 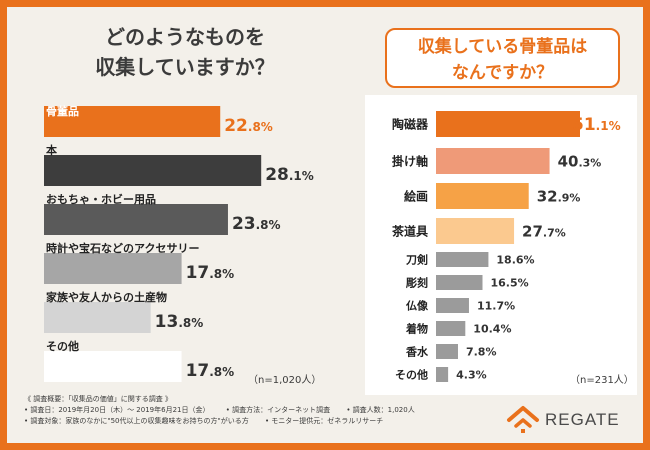 I want to click on left-value-label-5-int: 17, so click(x=198, y=371).